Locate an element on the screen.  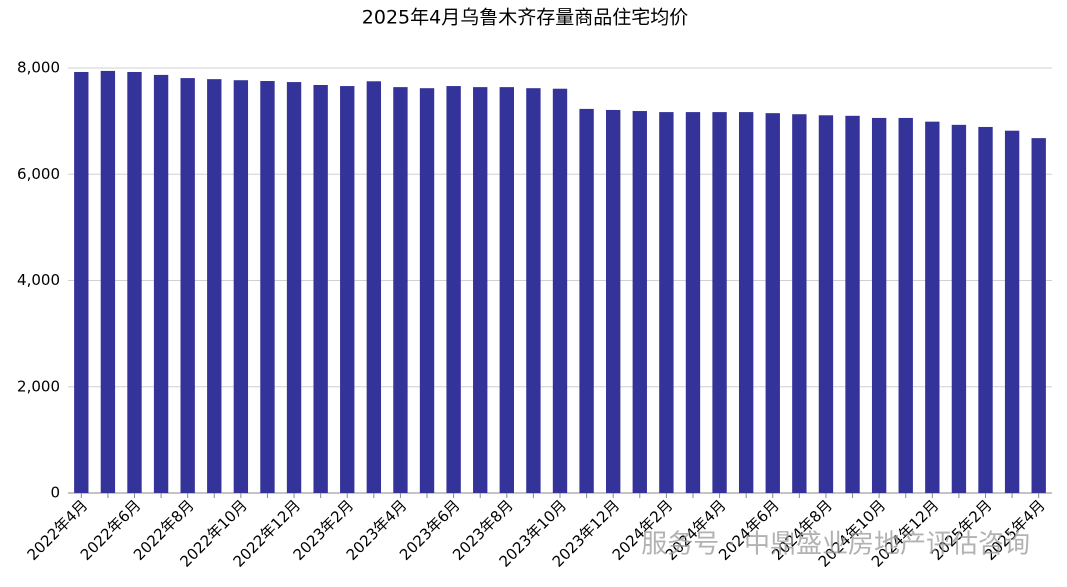
y-tick-label: 6,000 is located at coordinates (38, 174).